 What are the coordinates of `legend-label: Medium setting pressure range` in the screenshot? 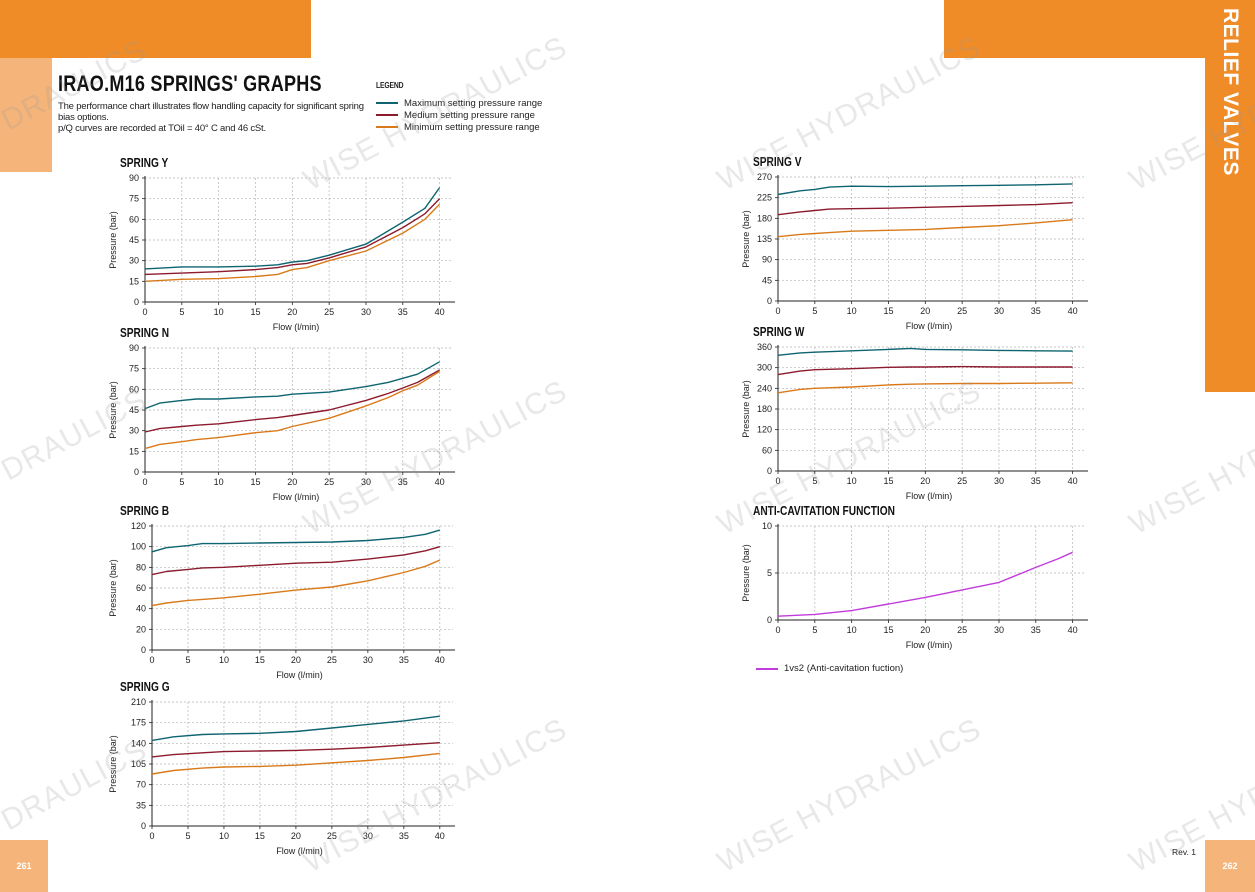 It's located at (469, 115).